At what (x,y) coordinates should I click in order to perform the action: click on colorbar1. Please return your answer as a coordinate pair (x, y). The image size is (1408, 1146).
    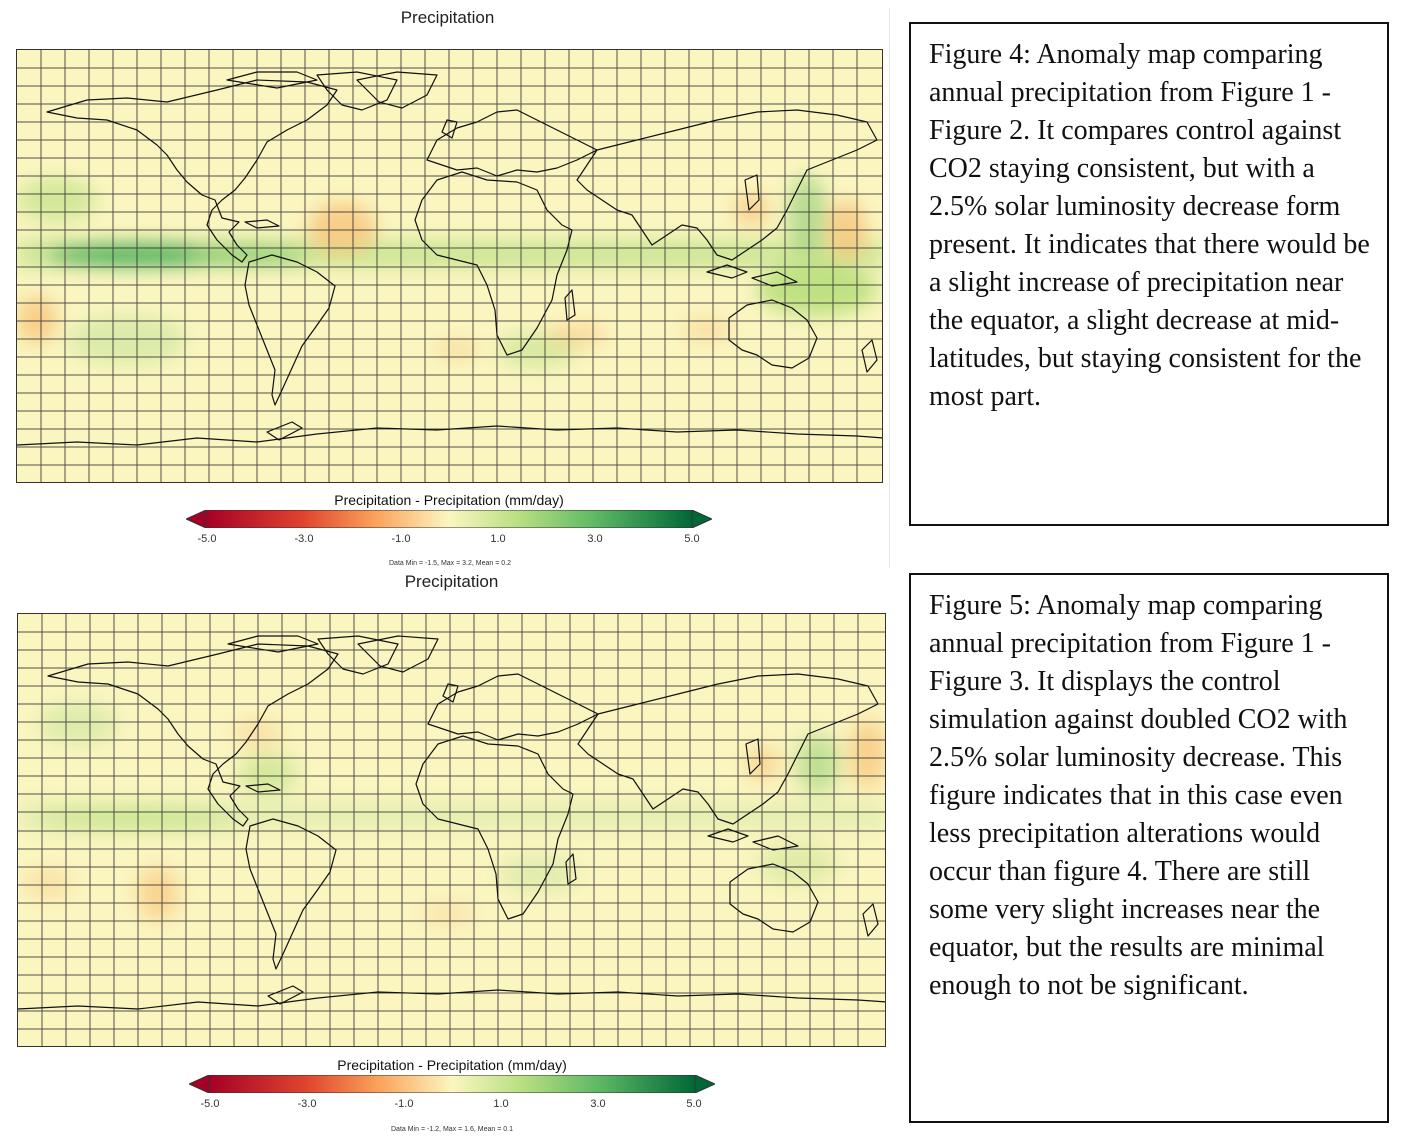
    Looking at the image, I should click on (449, 519).